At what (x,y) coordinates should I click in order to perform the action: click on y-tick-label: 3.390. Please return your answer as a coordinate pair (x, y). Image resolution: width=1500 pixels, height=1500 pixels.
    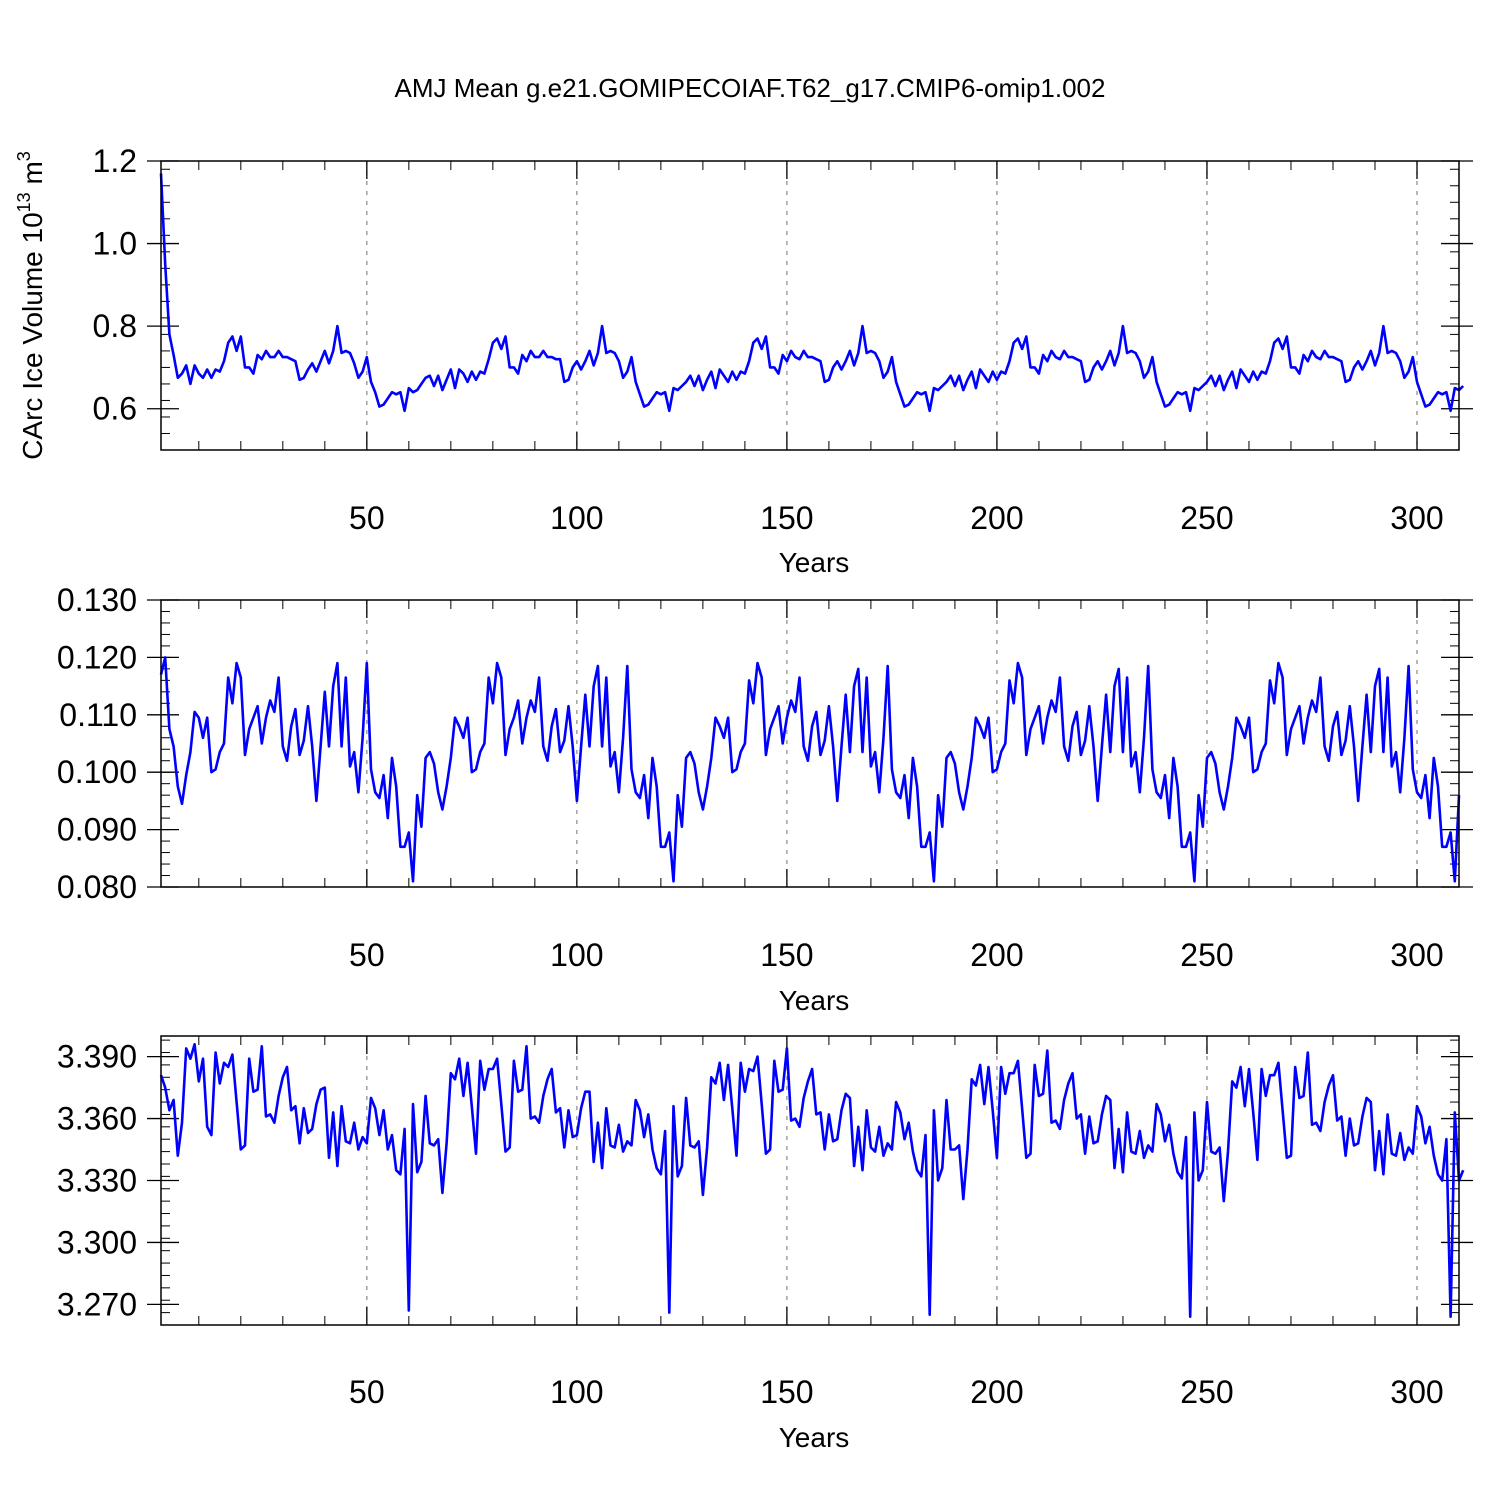
    Looking at the image, I should click on (97, 1057).